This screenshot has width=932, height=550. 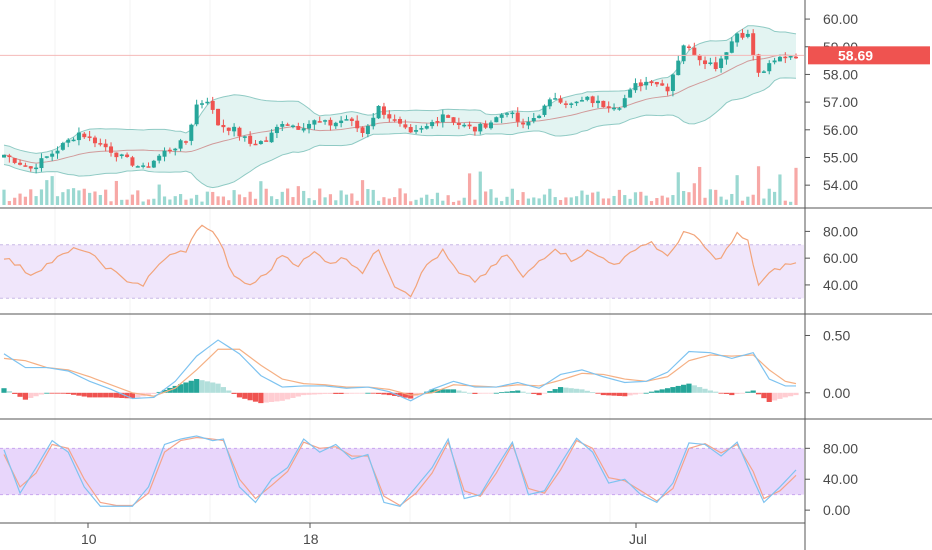 What do you see at coordinates (364, 535) in the screenshot?
I see `time-scale: 10 18 Jul` at bounding box center [364, 535].